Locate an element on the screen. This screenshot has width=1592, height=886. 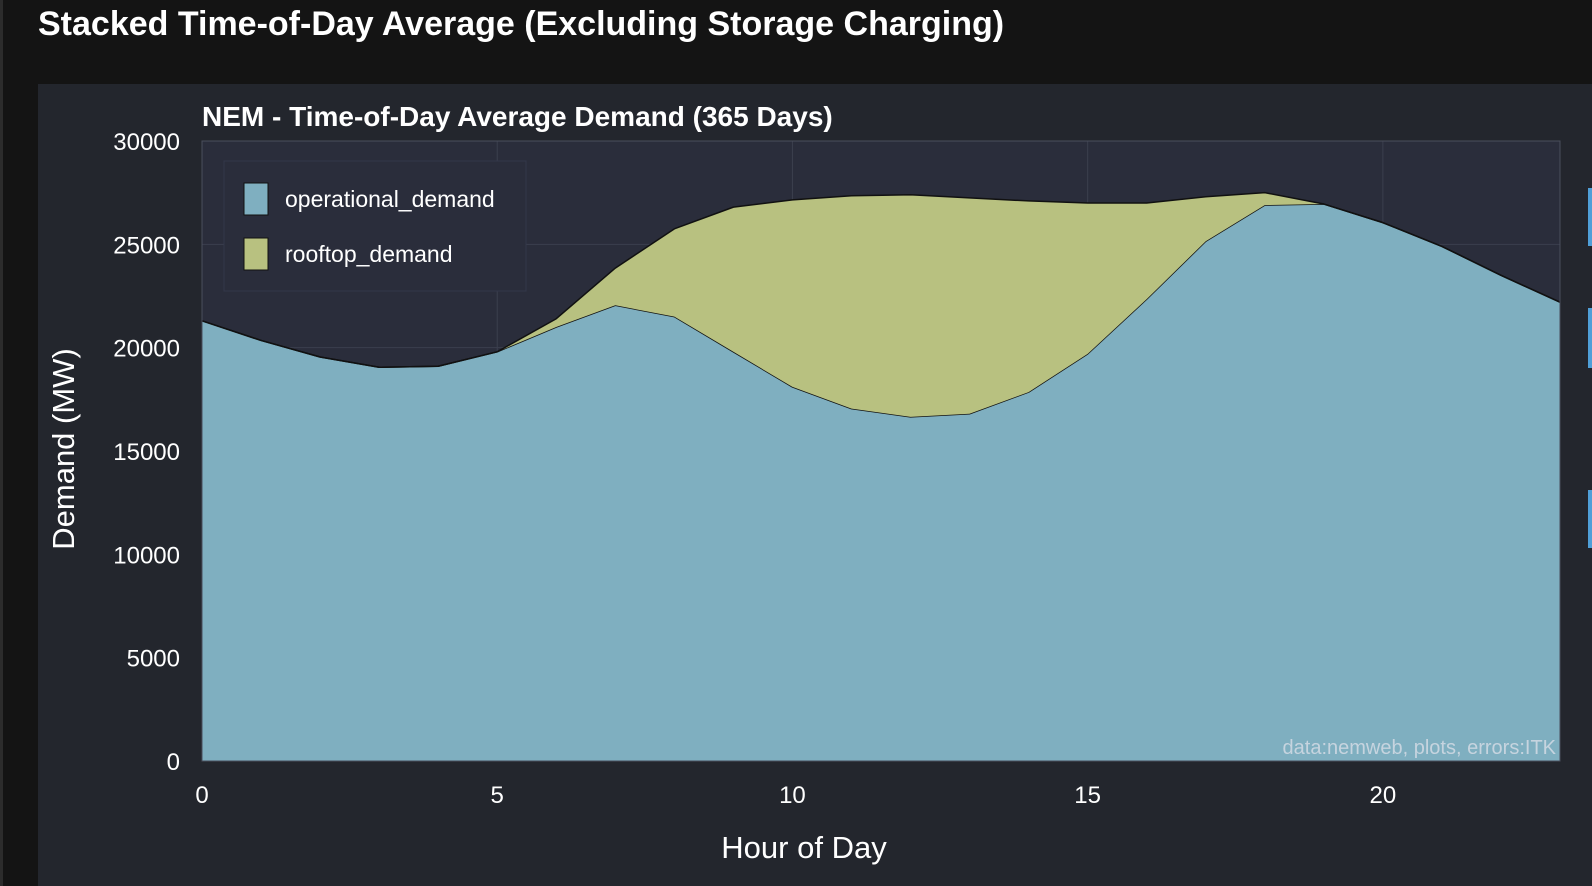
window-edge is located at coordinates (1, 443).